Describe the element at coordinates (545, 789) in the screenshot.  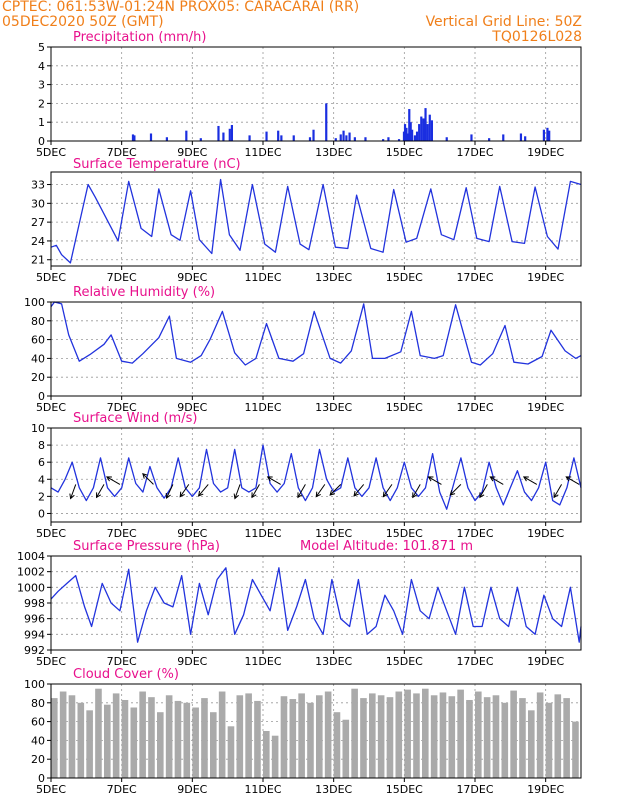
I see `panel6-xtick-label: 19DEC` at that location.